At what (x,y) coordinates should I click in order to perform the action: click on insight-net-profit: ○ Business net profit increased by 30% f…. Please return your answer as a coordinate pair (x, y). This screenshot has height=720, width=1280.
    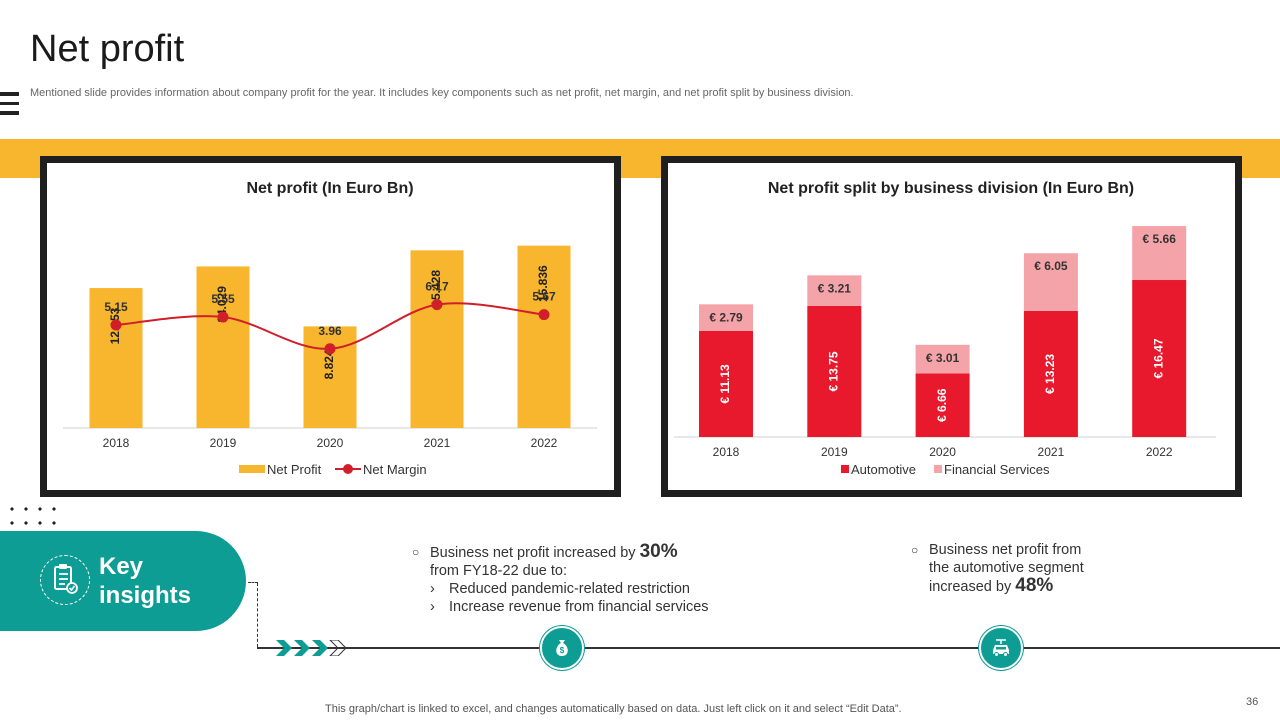
    Looking at the image, I should click on (560, 578).